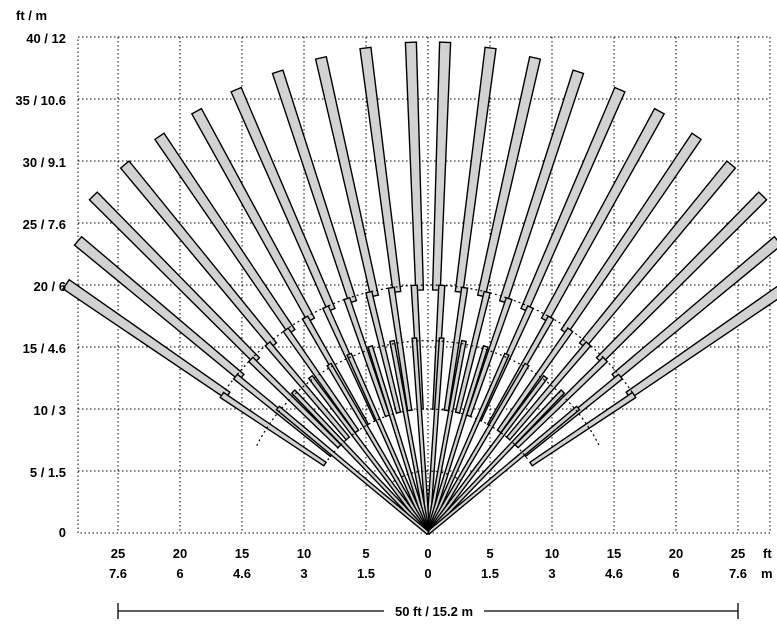 This screenshot has height=627, width=777. I want to click on dimension-label: 50 ft / 15.2 m, so click(434, 611).